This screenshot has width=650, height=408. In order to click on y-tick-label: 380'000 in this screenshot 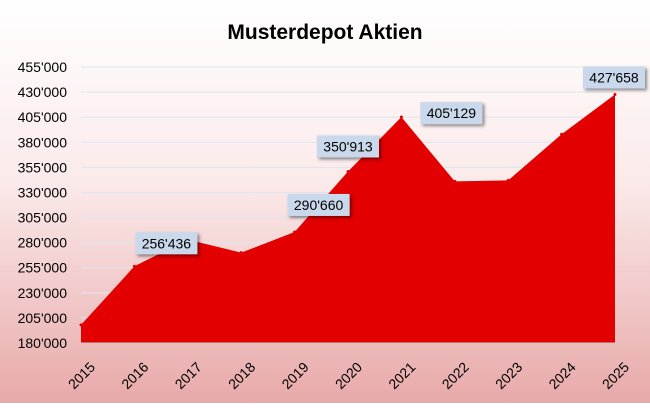, I will do `click(43, 142)`.